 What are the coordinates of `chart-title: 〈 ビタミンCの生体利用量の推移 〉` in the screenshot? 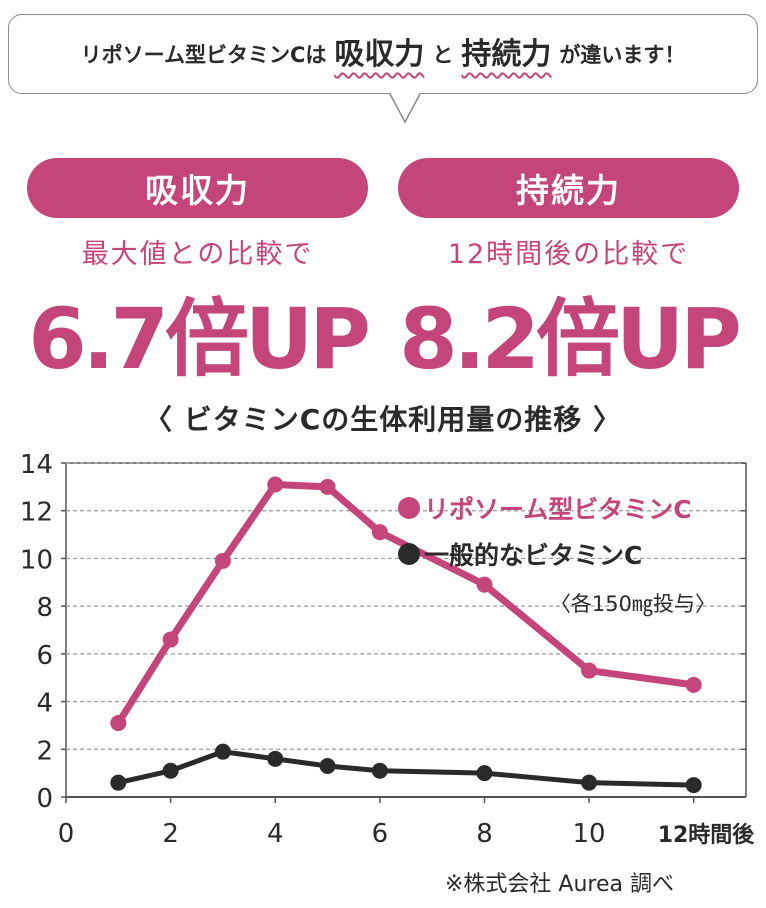 It's located at (383, 419).